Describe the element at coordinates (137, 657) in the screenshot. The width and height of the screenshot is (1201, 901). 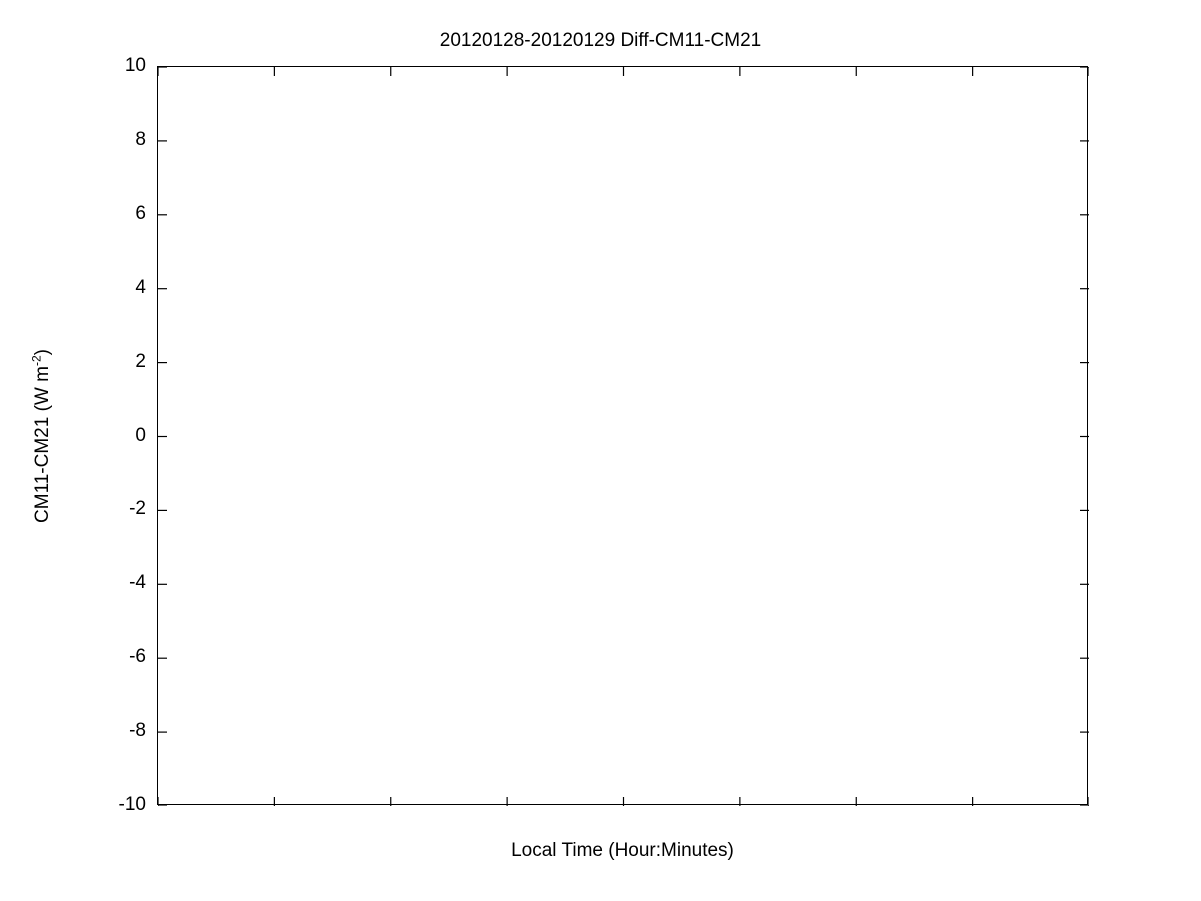
I see `y-tick-label: -6` at that location.